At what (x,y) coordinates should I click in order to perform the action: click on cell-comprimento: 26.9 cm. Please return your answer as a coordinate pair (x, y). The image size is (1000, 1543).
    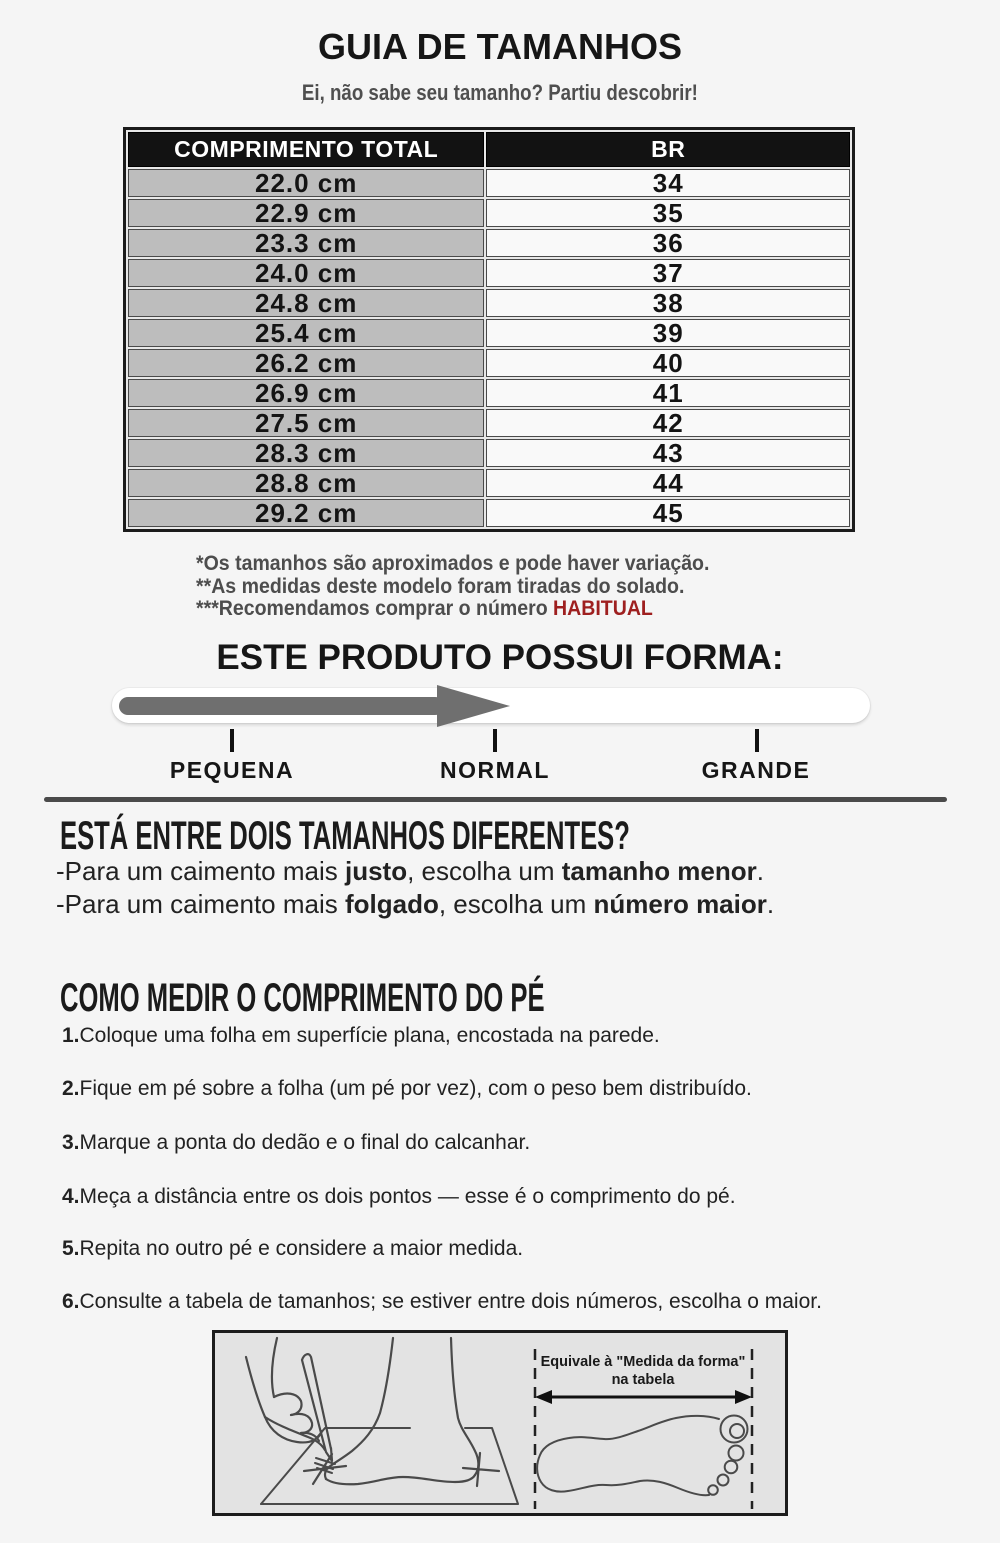
    Looking at the image, I should click on (306, 393).